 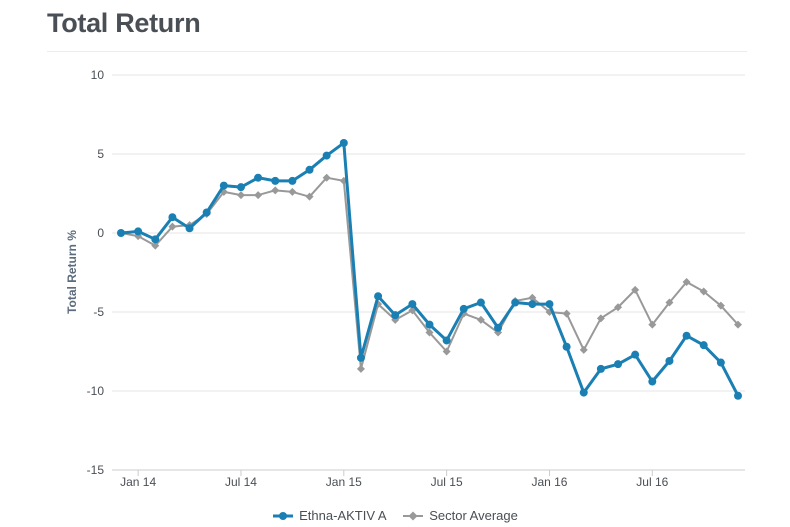 What do you see at coordinates (138, 482) in the screenshot?
I see `x-tick-label: Jan 14` at bounding box center [138, 482].